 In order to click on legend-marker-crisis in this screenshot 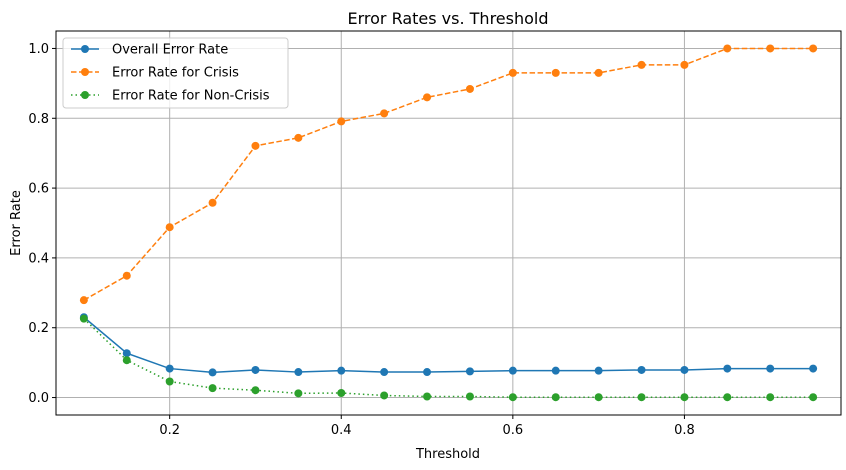, I will do `click(85, 72)`.